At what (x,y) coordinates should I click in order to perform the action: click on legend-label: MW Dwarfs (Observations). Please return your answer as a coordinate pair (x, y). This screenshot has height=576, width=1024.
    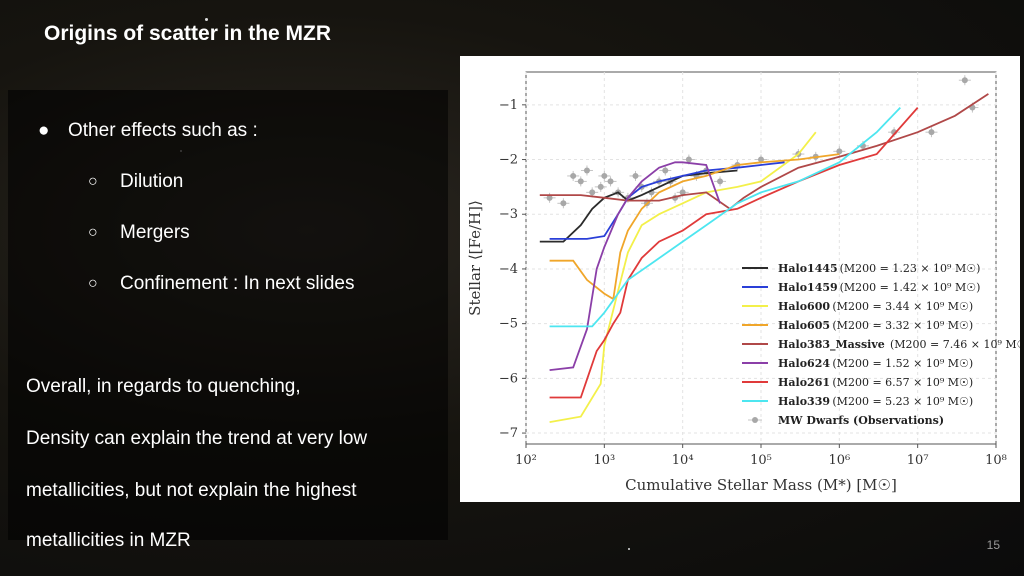
    Looking at the image, I should click on (861, 420).